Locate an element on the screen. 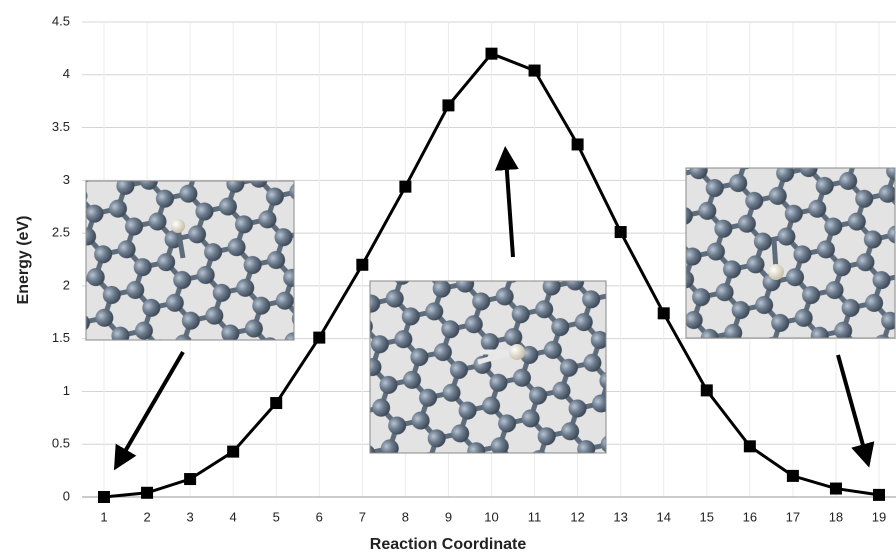 The width and height of the screenshot is (896, 556). x-tick-label: 19 is located at coordinates (879, 516).